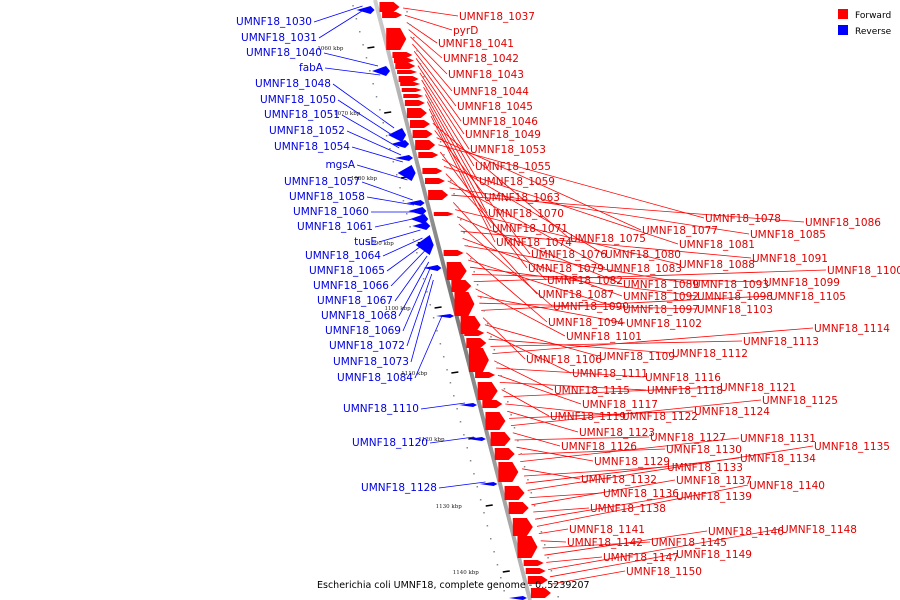  Describe the element at coordinates (643, 255) in the screenshot. I see `gene-label-forward: UMNF18_1080` at that location.